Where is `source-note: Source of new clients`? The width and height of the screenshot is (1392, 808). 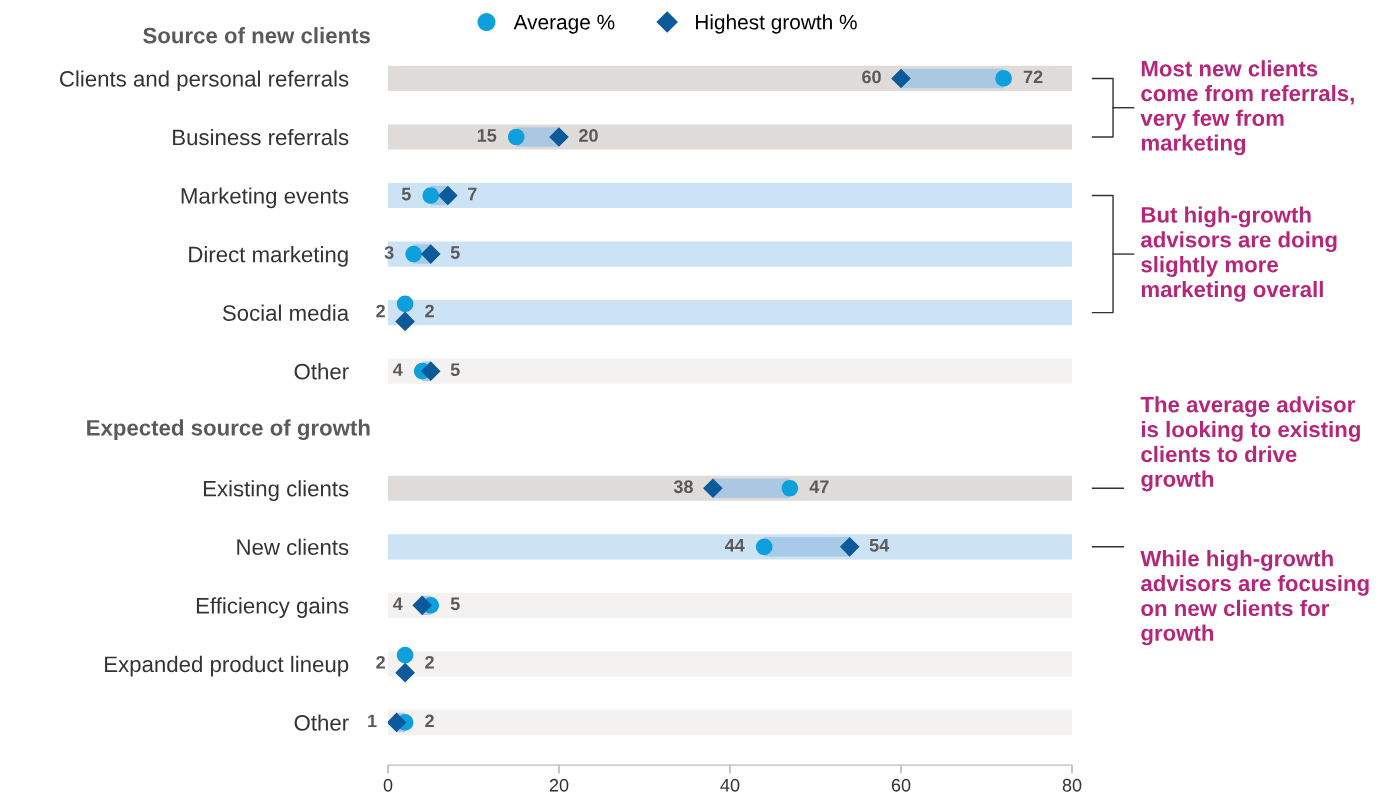 source-note: Source of new clients is located at coordinates (257, 35).